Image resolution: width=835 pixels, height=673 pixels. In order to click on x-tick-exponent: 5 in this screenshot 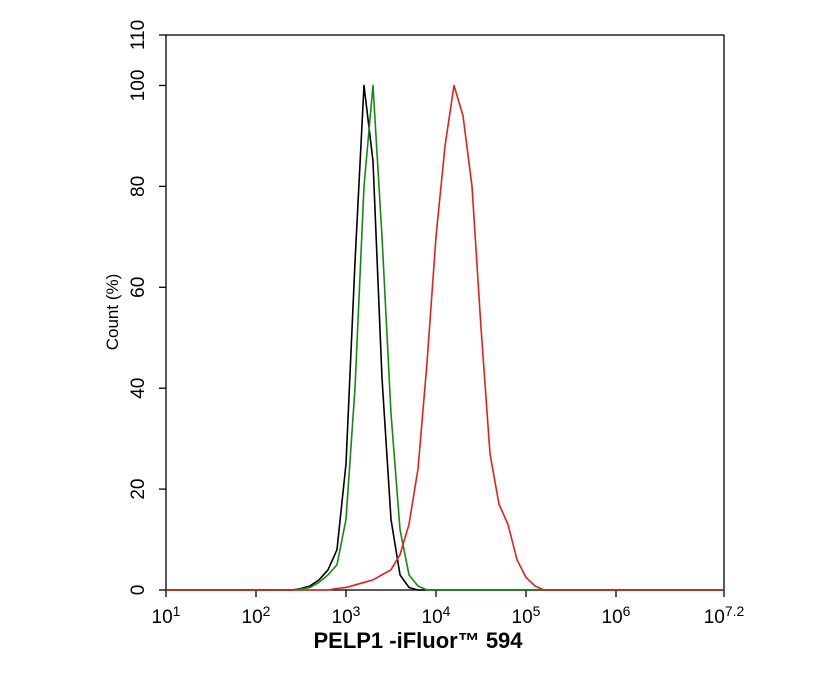, I will do `click(537, 611)`.